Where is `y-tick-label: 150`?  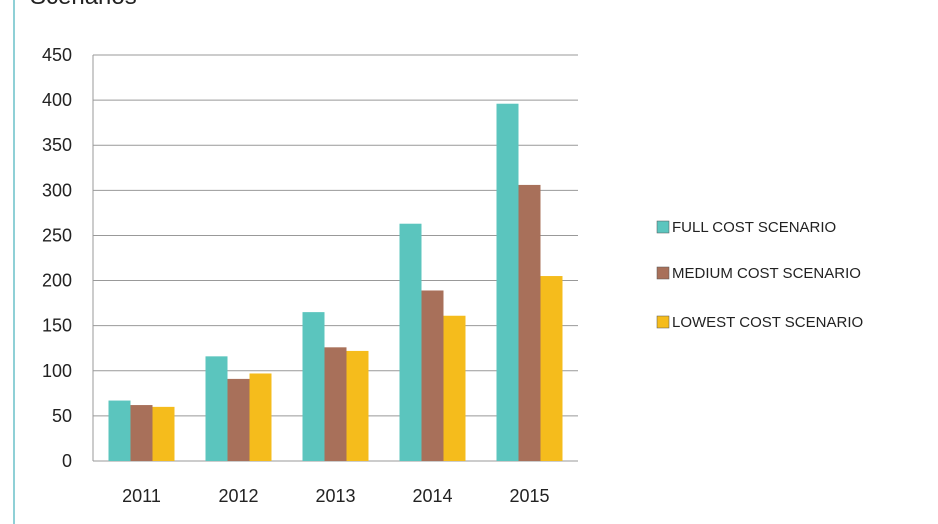
y-tick-label: 150 is located at coordinates (57, 326).